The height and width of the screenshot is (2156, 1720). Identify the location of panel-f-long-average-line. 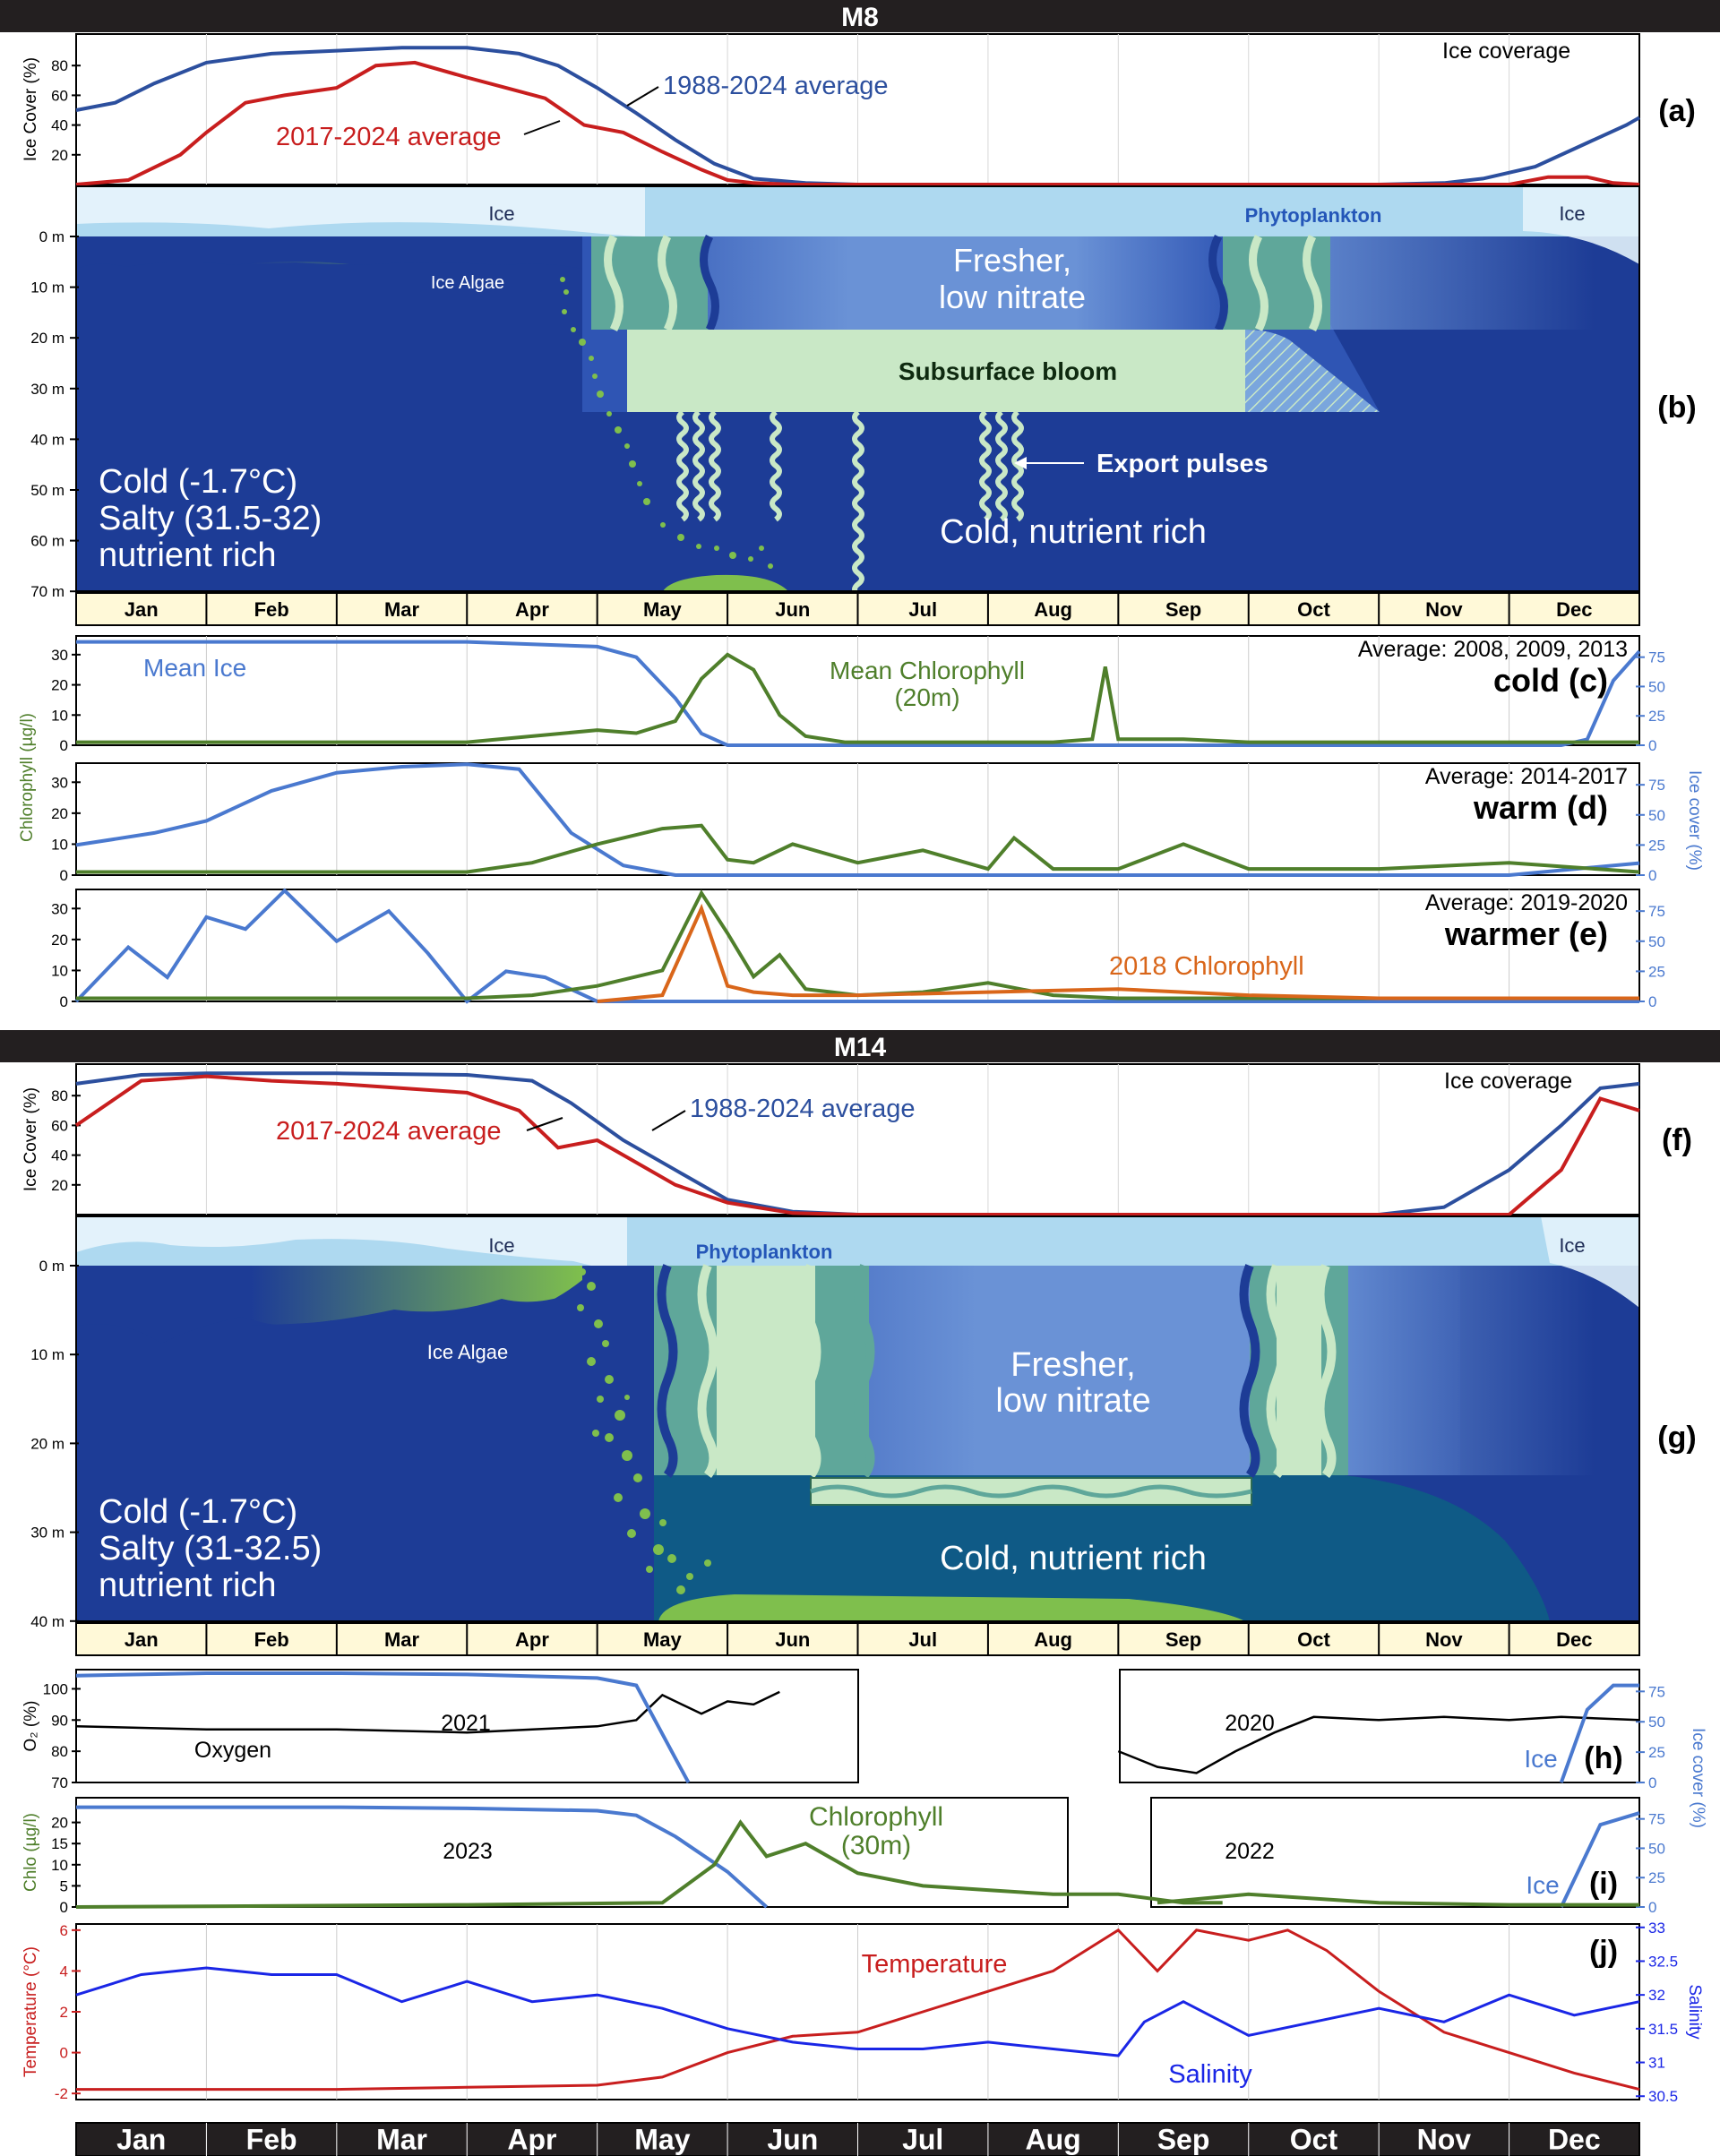
(857, 1143).